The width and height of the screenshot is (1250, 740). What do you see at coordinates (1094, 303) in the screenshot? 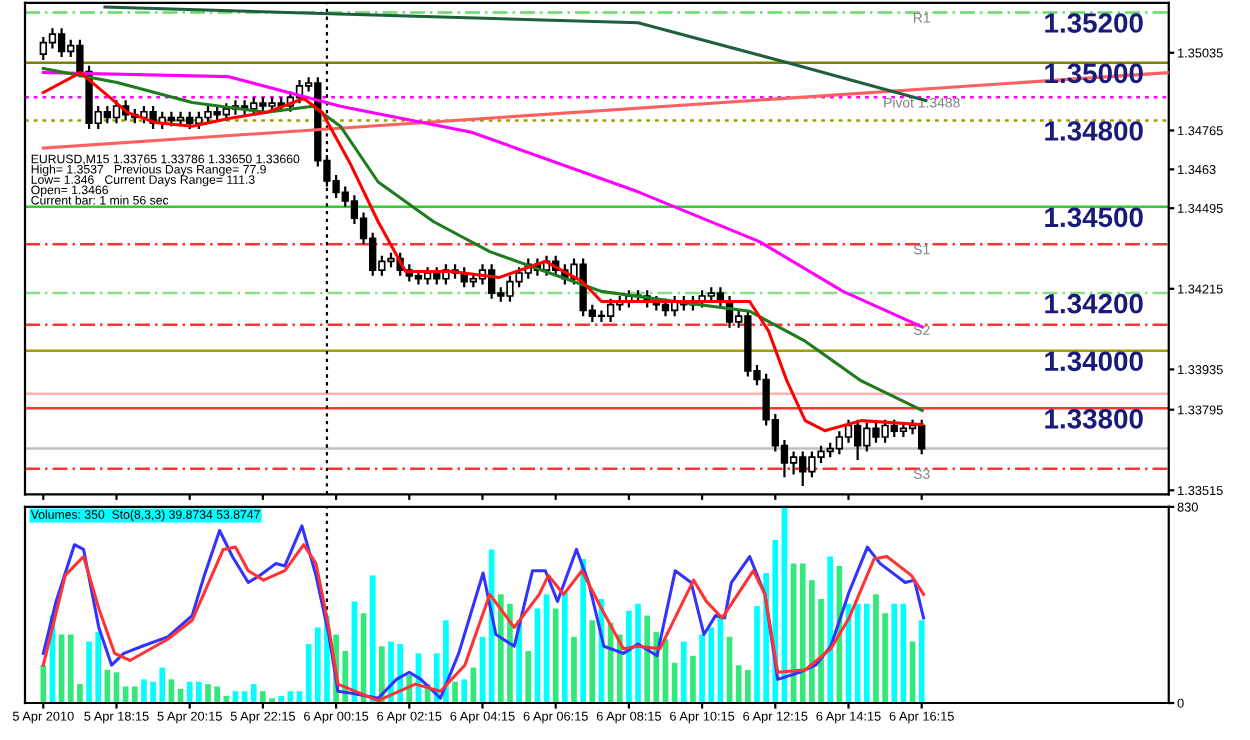
I see `annotation: 1.34200` at bounding box center [1094, 303].